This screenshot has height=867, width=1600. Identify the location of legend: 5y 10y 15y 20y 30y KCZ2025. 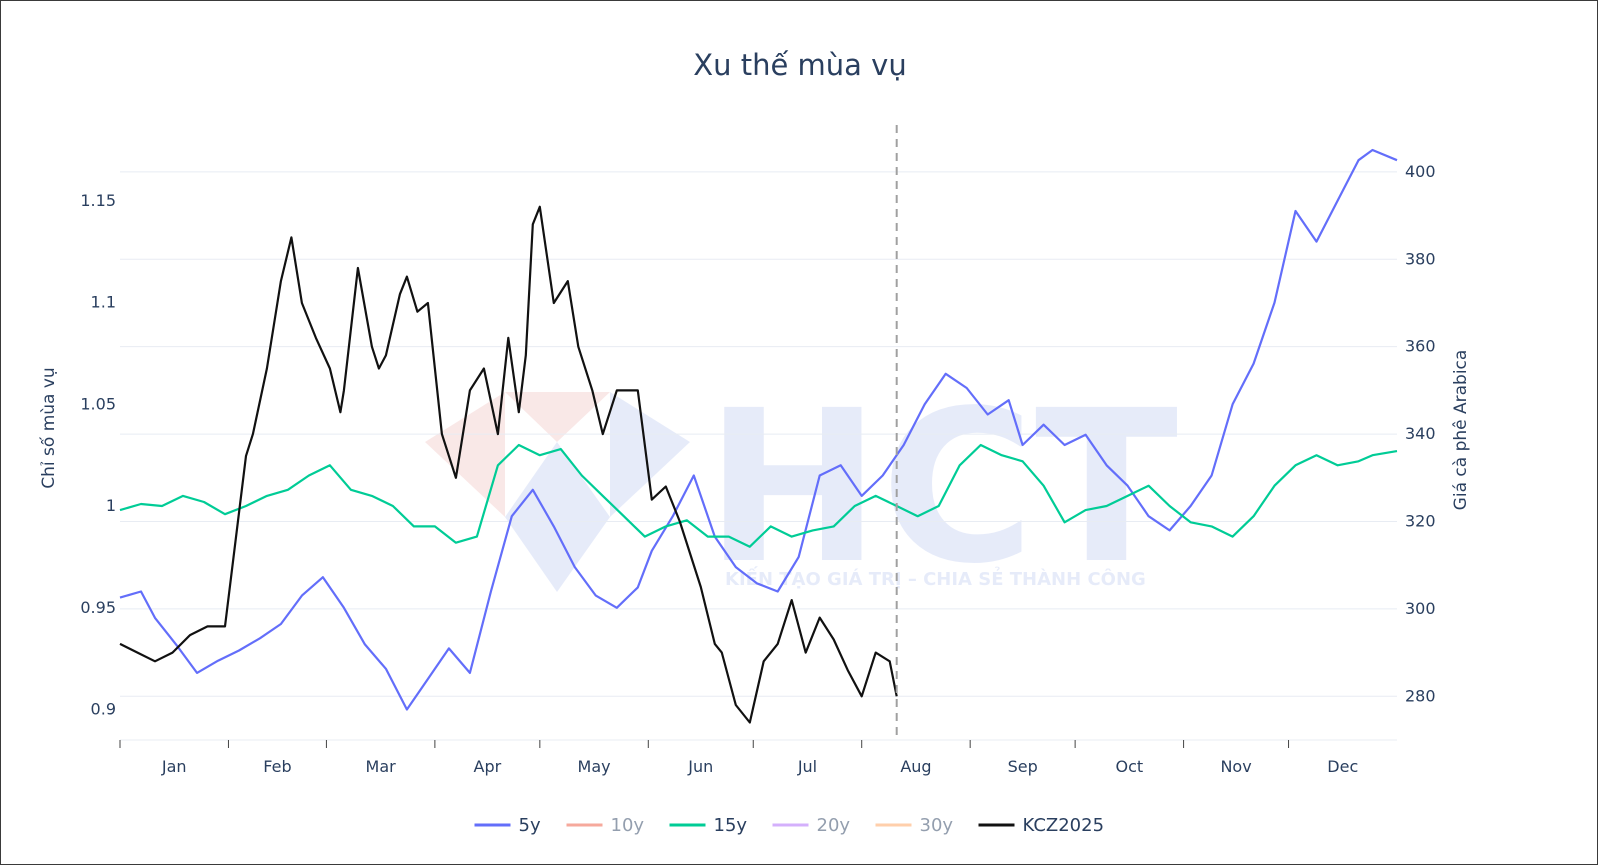
(789, 825).